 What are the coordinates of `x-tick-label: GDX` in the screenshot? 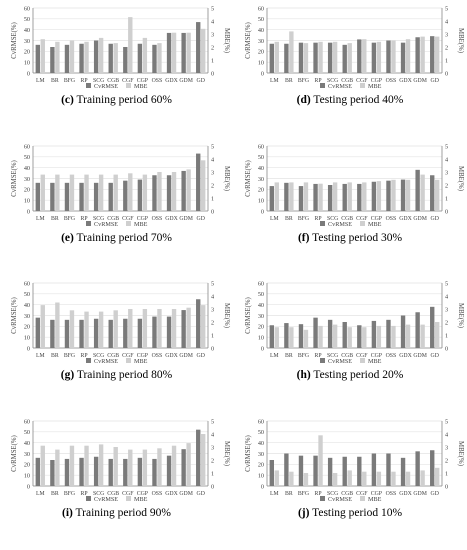 It's located at (171, 219).